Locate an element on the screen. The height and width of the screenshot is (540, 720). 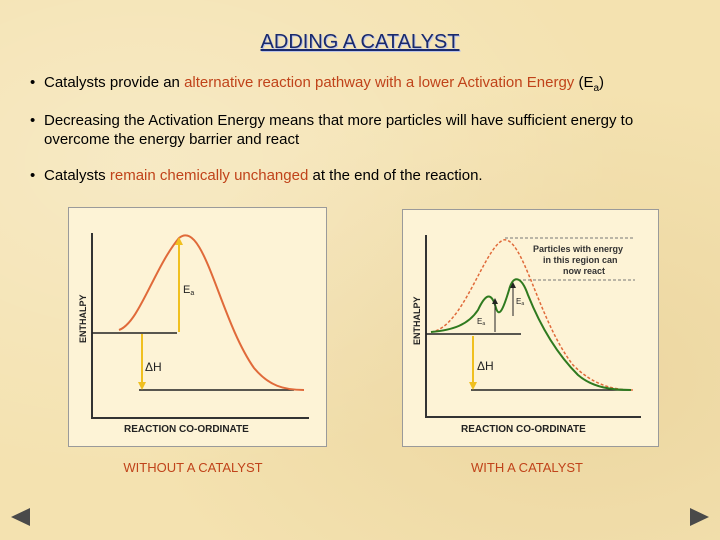
energy-profile-uncatalysed: ENTHALPY REACTION CO-ORDINATE Ea ΔH is located at coordinates (193, 334).